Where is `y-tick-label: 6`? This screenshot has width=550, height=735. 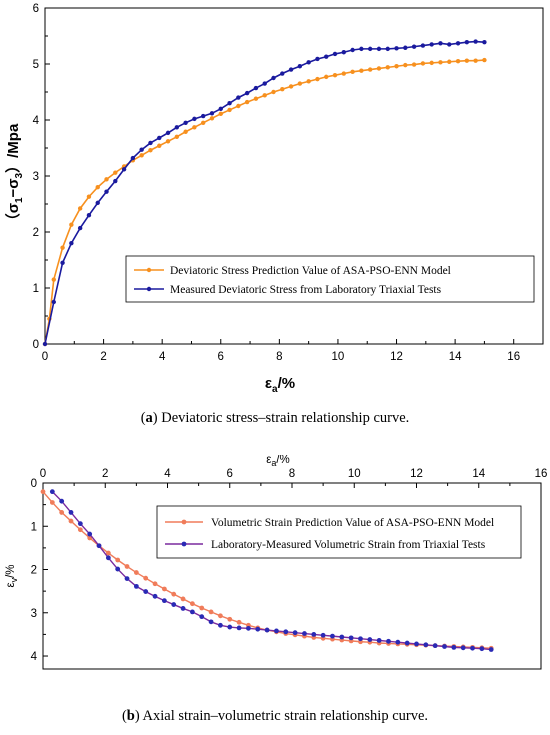
y-tick-label: 6 is located at coordinates (36, 9).